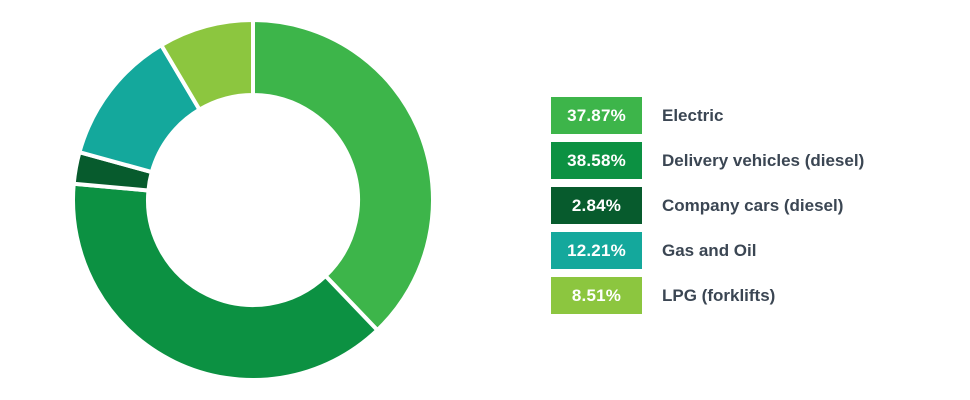 The image size is (970, 400). I want to click on legend-value-badge: 8.51%, so click(596, 295).